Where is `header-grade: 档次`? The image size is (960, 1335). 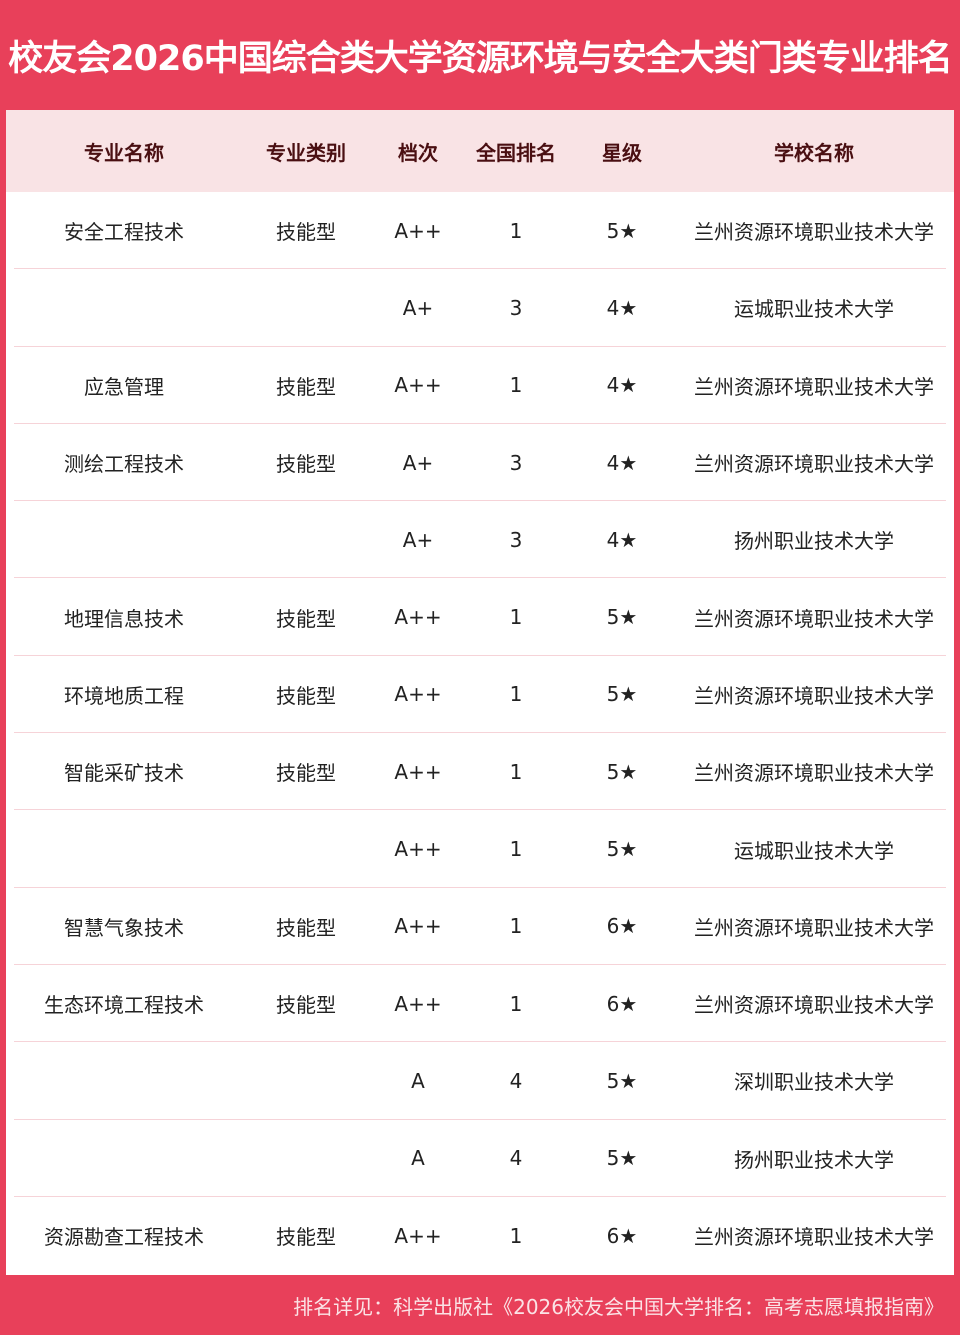
header-grade: 档次 is located at coordinates (418, 152).